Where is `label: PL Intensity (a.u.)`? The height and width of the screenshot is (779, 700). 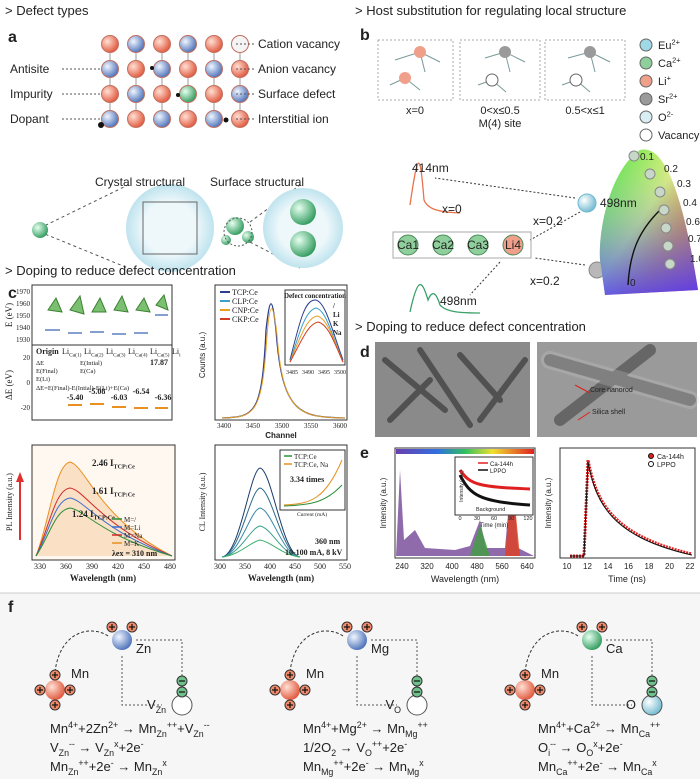
label: PL Intensity (a.u.) is located at coordinates (9, 502).